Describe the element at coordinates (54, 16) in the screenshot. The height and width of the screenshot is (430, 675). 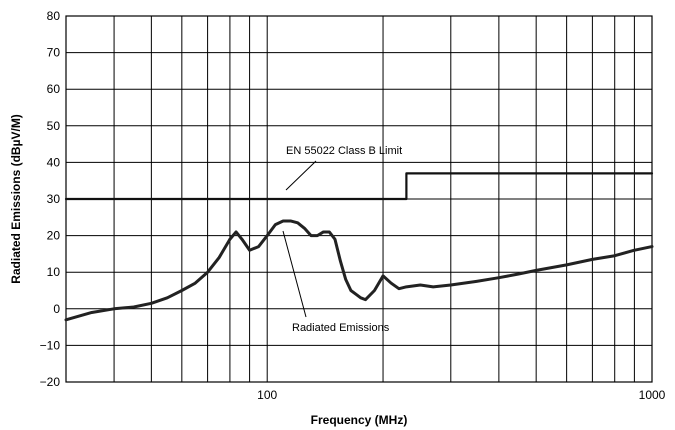
I see `y-tick-label: 80` at that location.